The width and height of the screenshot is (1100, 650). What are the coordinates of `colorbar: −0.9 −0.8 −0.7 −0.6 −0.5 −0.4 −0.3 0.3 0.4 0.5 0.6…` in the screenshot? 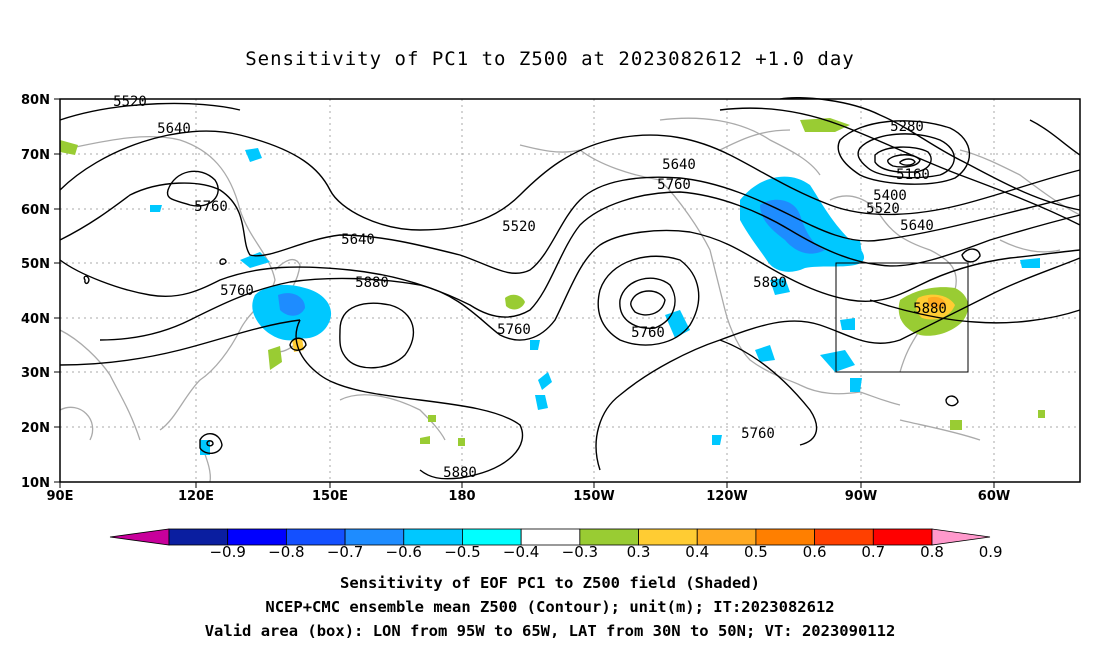 It's located at (556, 544).